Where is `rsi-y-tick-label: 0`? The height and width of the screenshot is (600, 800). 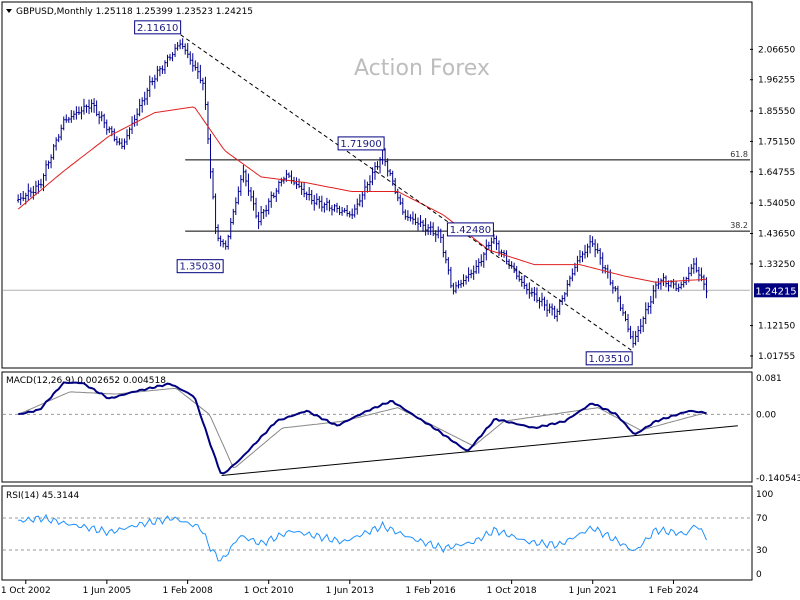 rsi-y-tick-label: 0 is located at coordinates (759, 575).